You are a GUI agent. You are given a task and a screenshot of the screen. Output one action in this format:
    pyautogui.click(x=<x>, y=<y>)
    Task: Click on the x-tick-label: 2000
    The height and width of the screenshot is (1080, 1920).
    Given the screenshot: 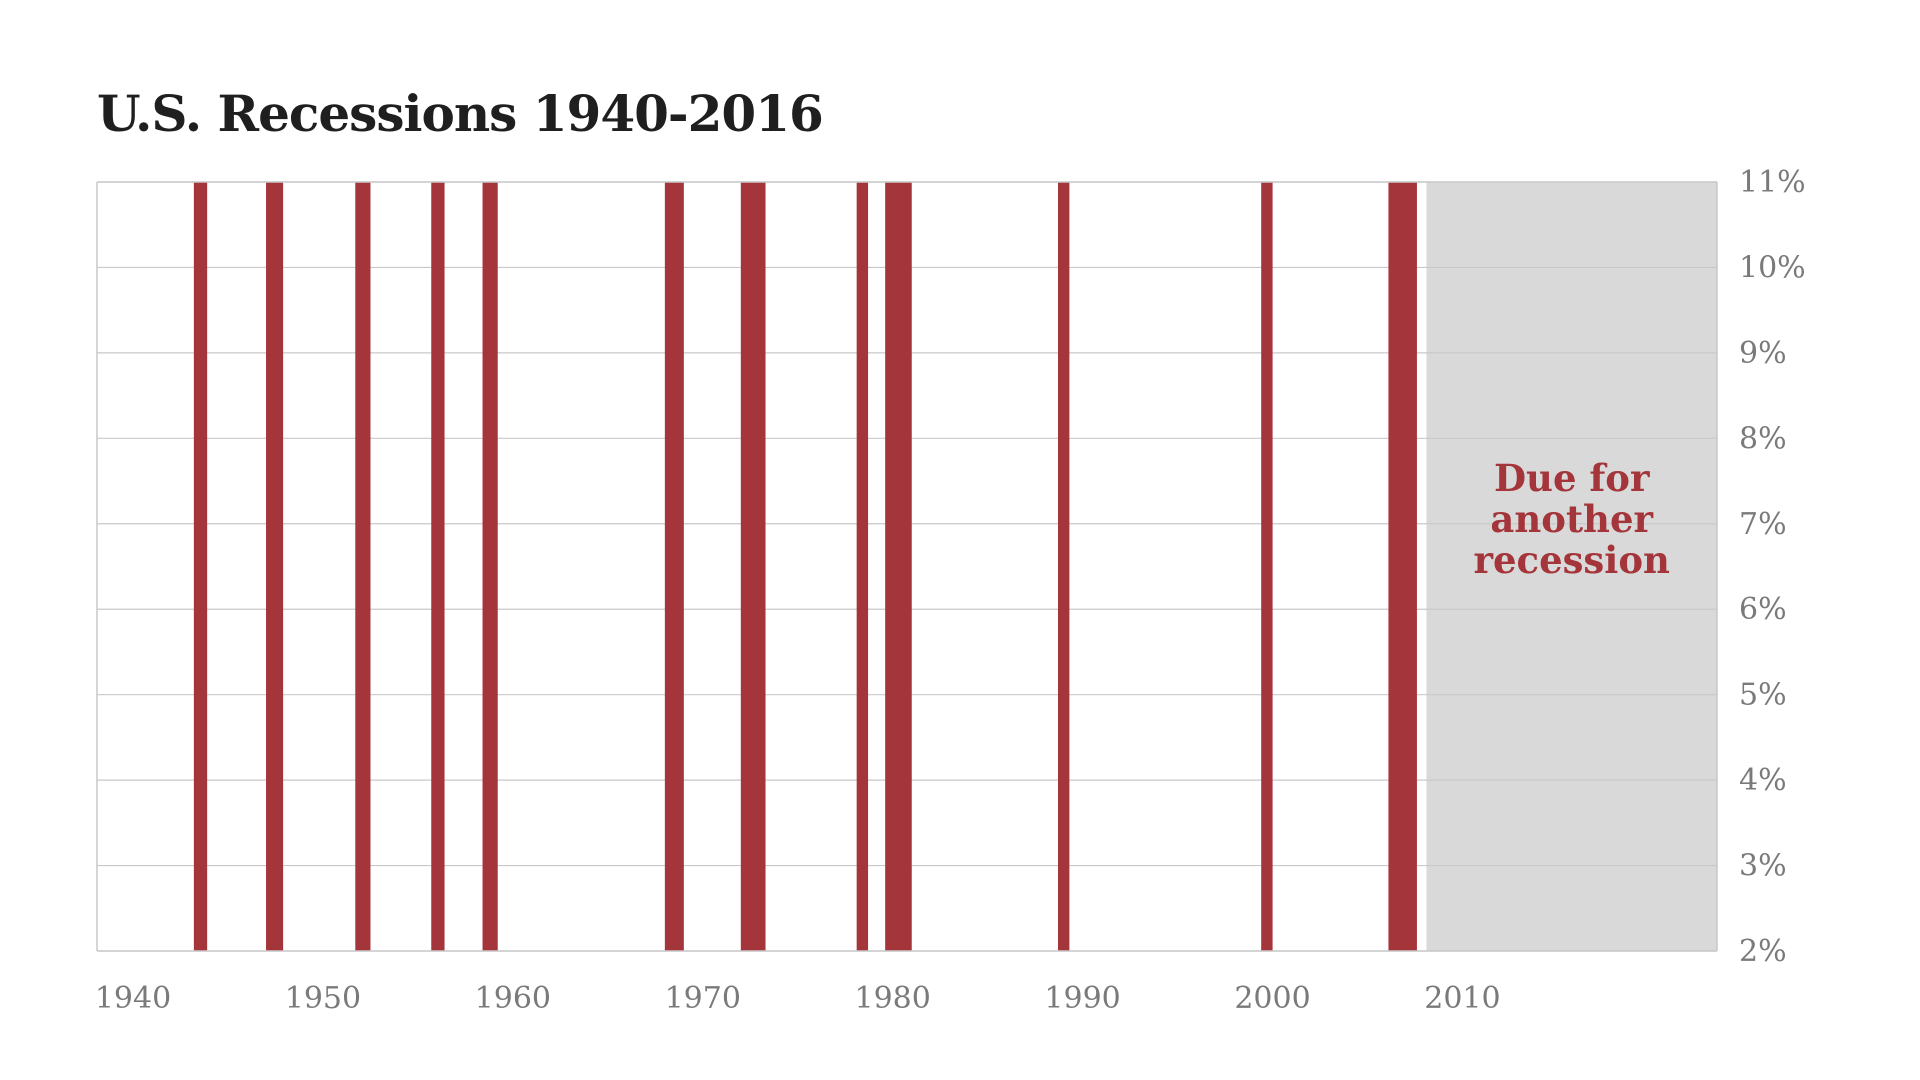 What is the action you would take?
    pyautogui.click(x=1272, y=998)
    